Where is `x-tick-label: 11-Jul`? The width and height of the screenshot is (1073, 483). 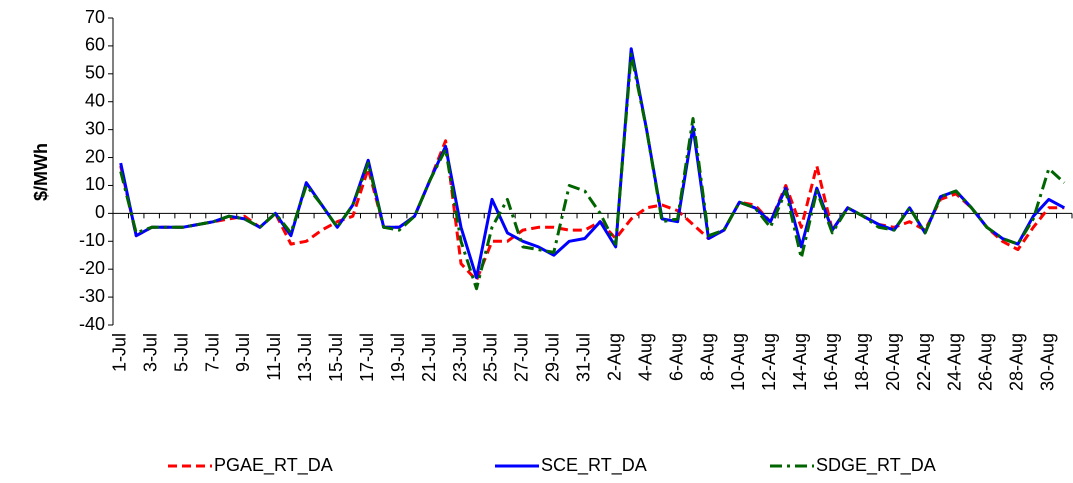 x-tick-label: 11-Jul is located at coordinates (274, 357).